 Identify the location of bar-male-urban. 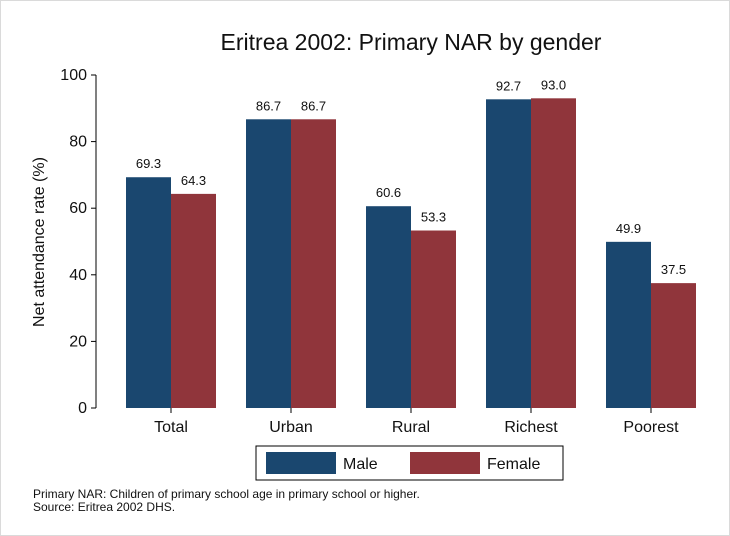
(268, 263).